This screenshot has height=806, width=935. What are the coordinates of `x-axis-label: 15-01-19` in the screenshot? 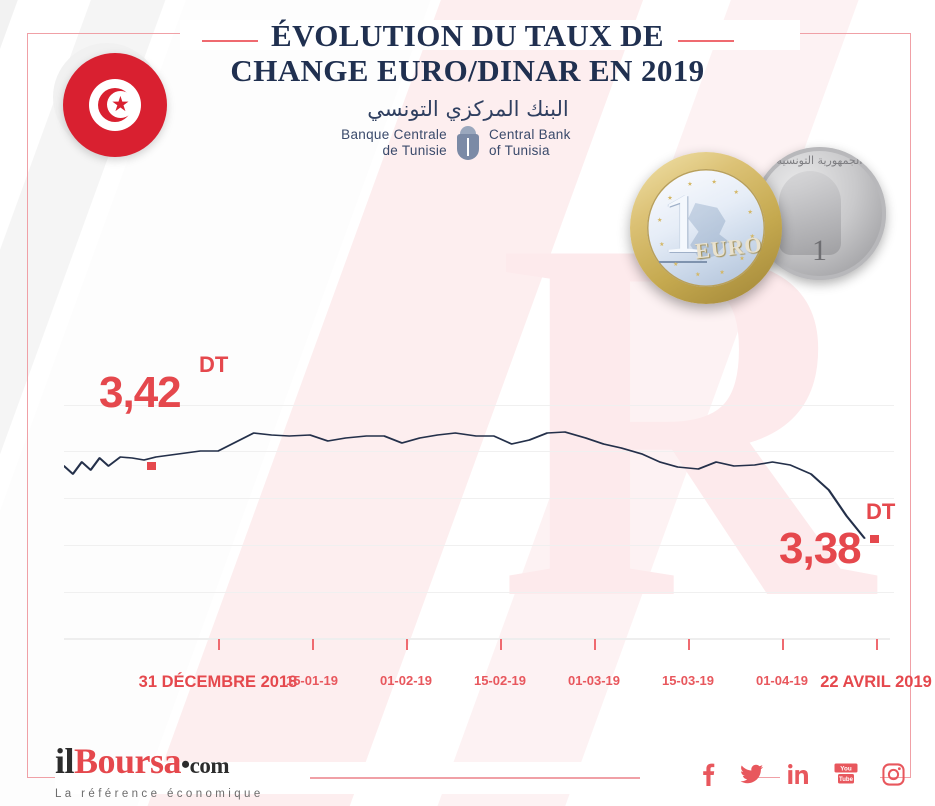 It's located at (312, 680).